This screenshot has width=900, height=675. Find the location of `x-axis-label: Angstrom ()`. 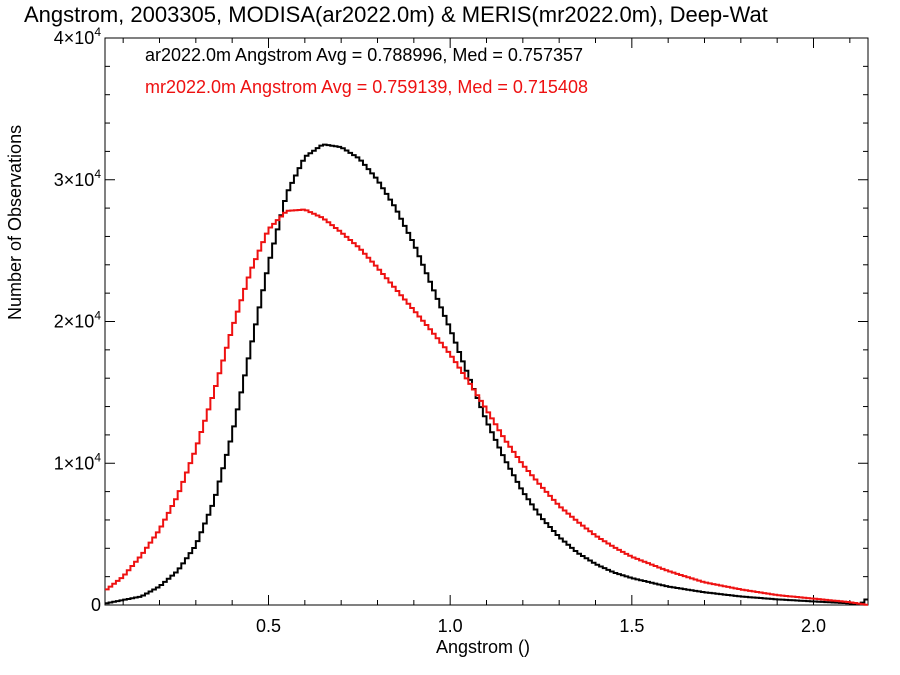

x-axis-label: Angstrom () is located at coordinates (483, 647).